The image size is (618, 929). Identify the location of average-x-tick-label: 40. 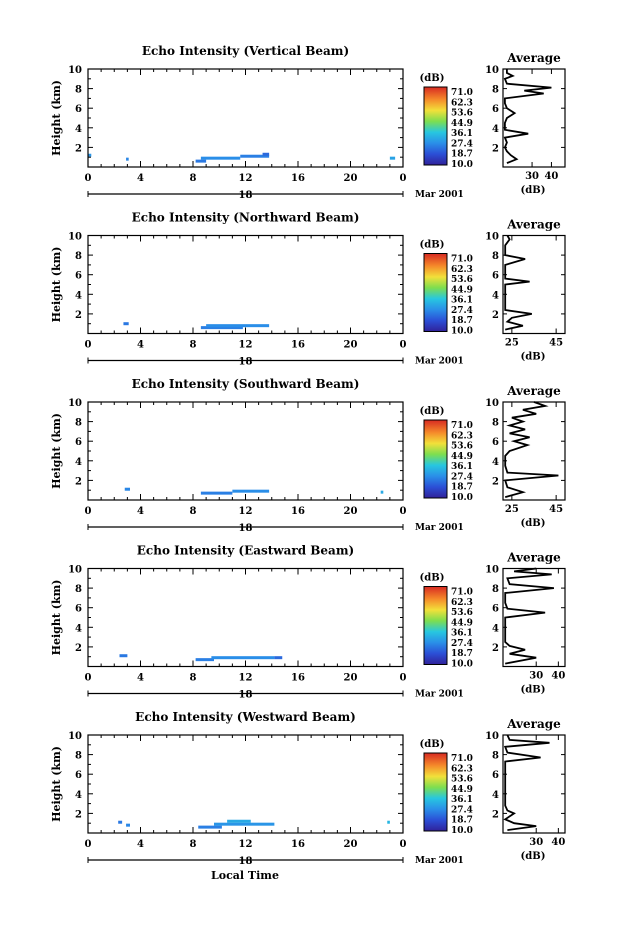
(558, 676).